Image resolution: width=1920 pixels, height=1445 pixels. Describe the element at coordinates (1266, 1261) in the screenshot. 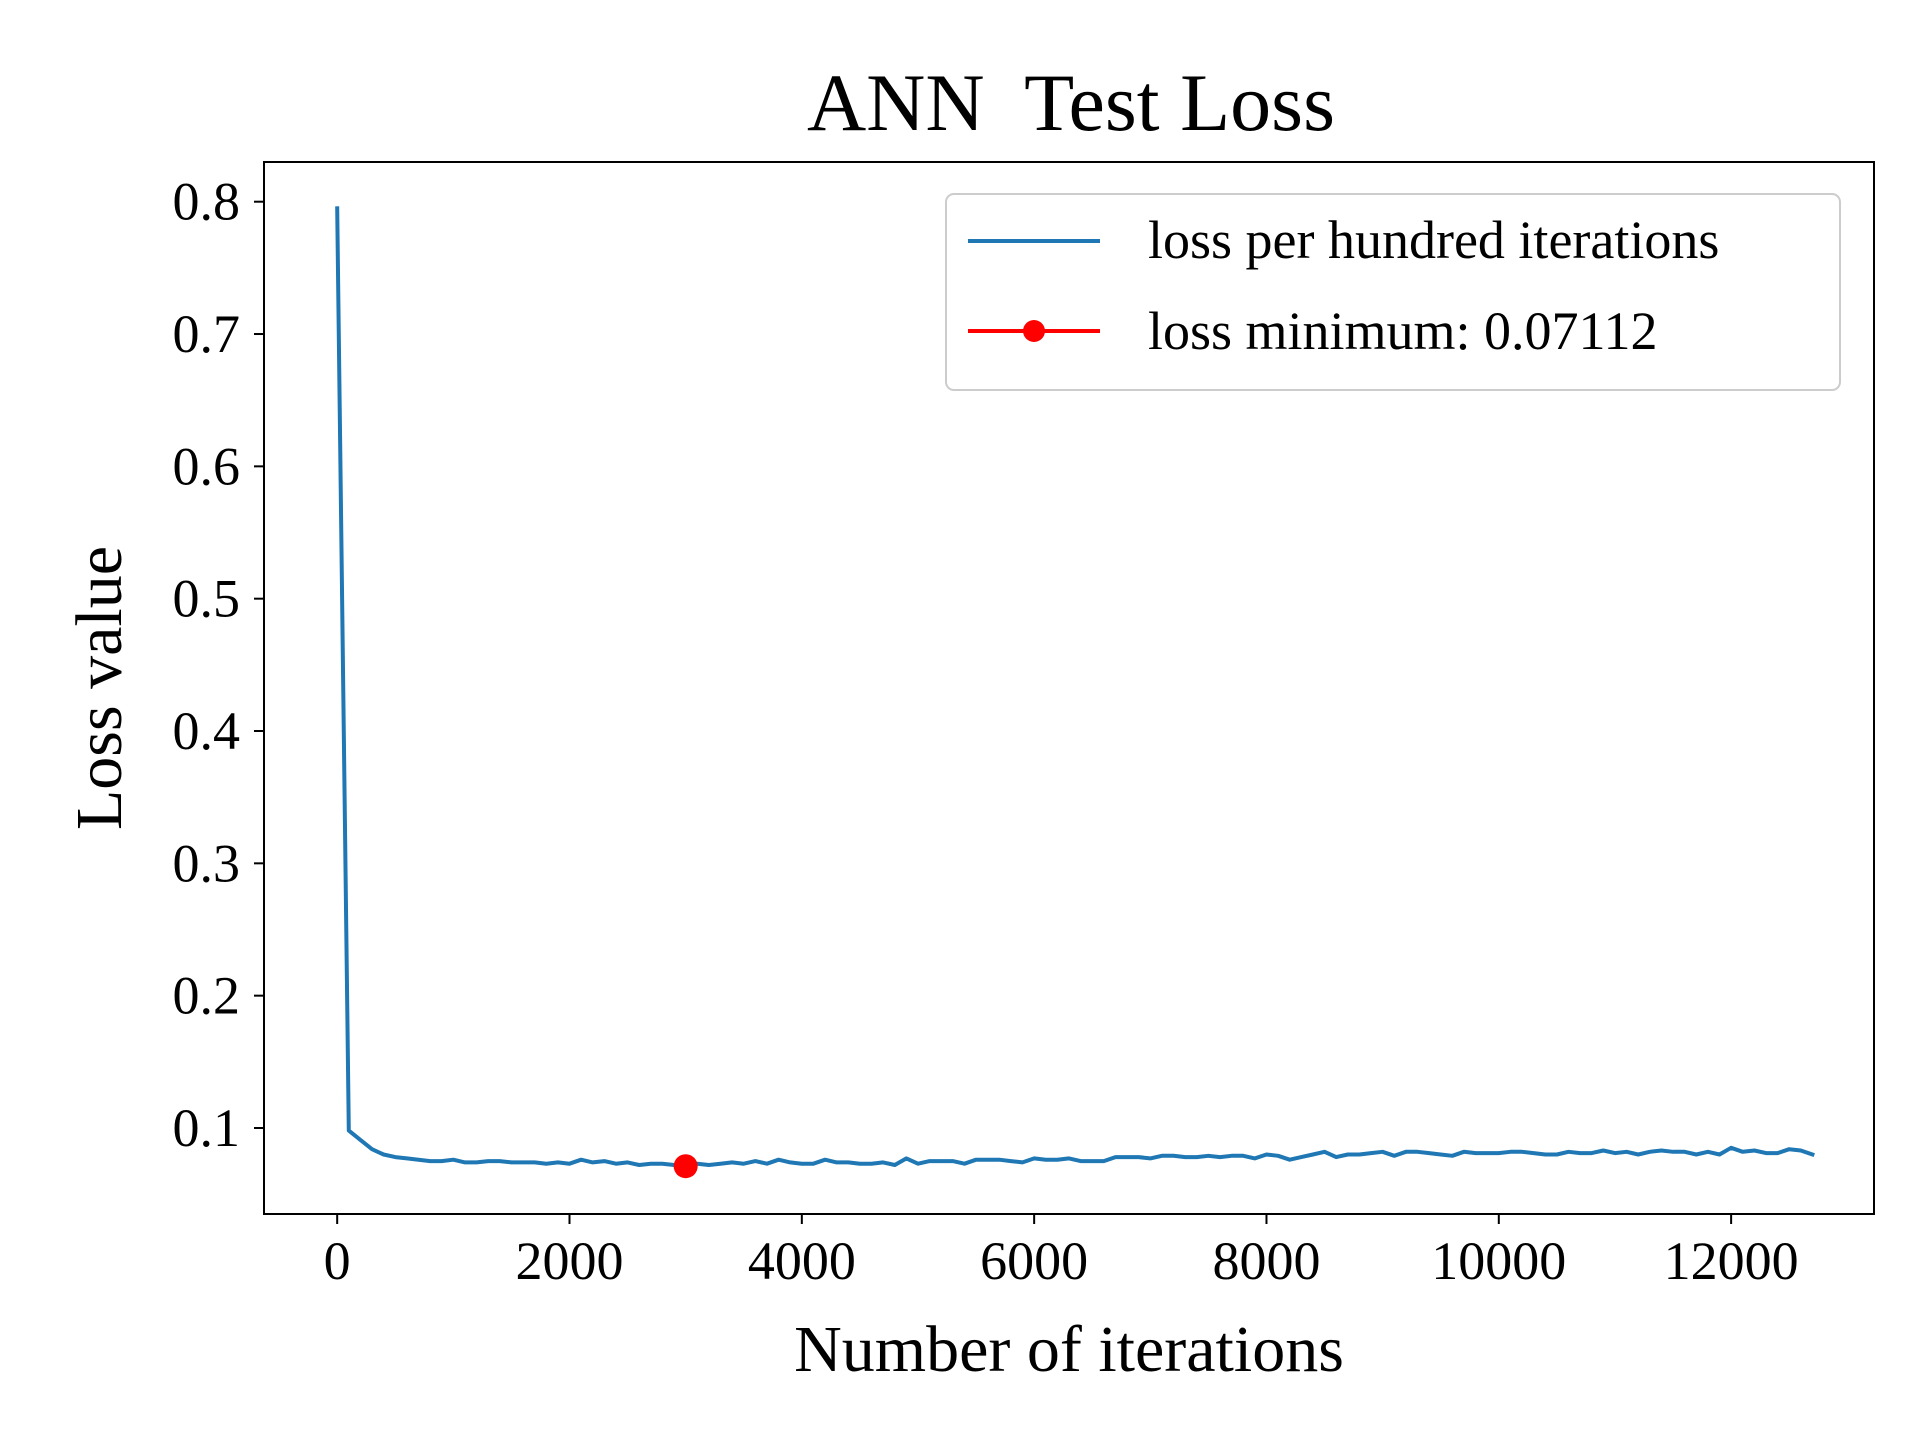

I see `x-tick-label: 8000` at that location.